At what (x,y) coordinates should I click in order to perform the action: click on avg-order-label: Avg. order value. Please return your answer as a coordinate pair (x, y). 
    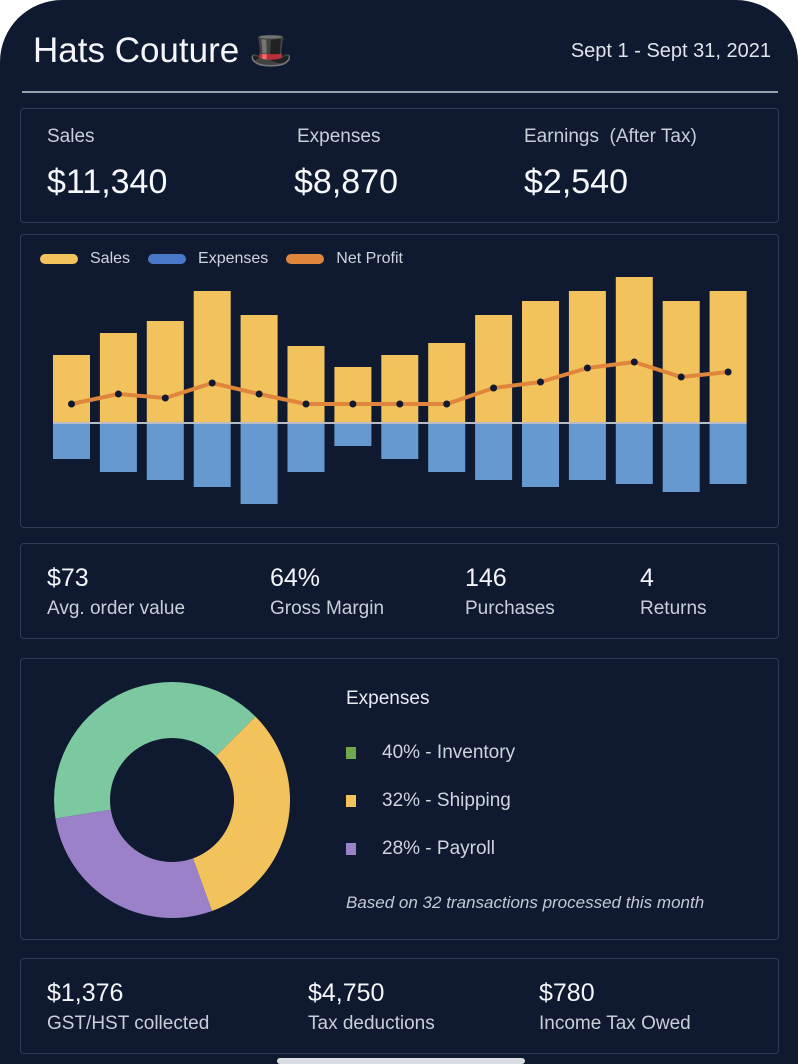
    Looking at the image, I should click on (116, 608).